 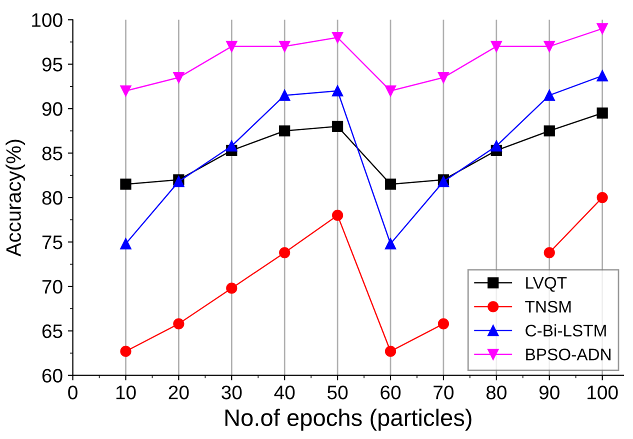 What do you see at coordinates (52, 287) in the screenshot?
I see `y-tick-label: 70` at bounding box center [52, 287].